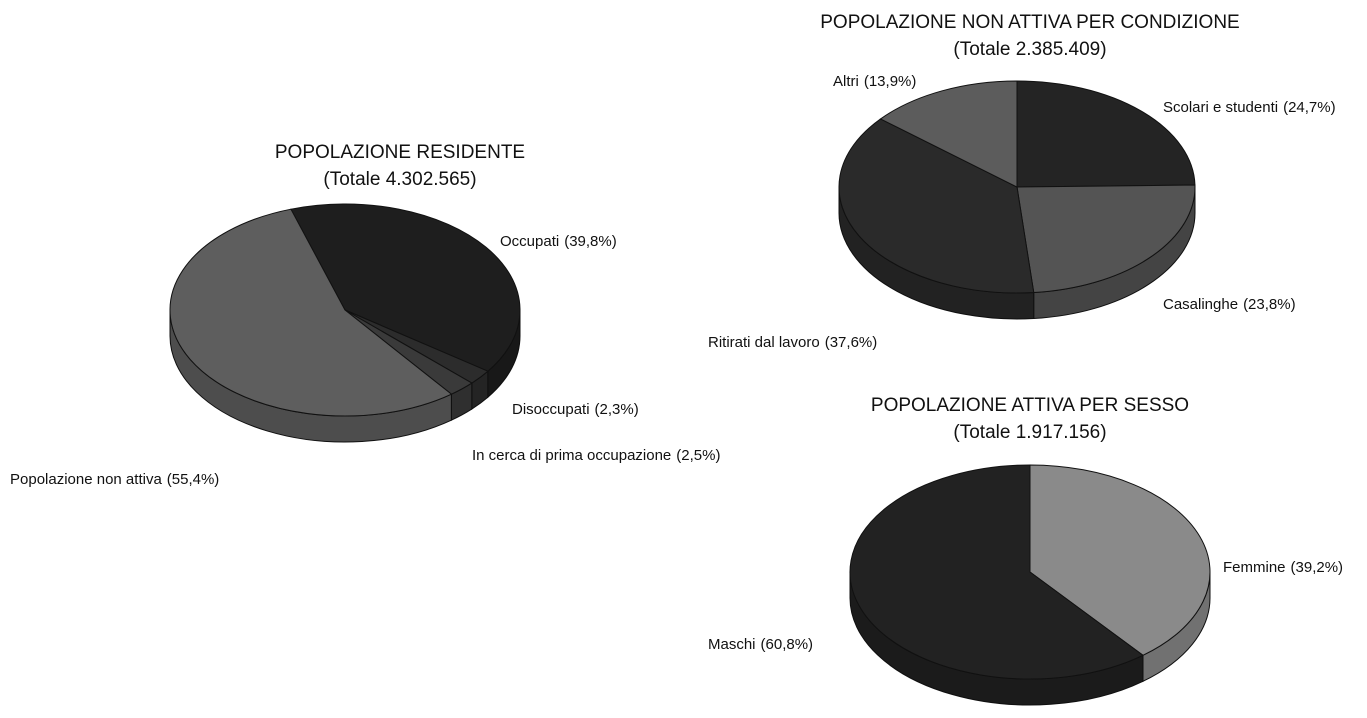 This screenshot has width=1367, height=718. I want to click on slice-value-label: (13,9%), so click(890, 81).